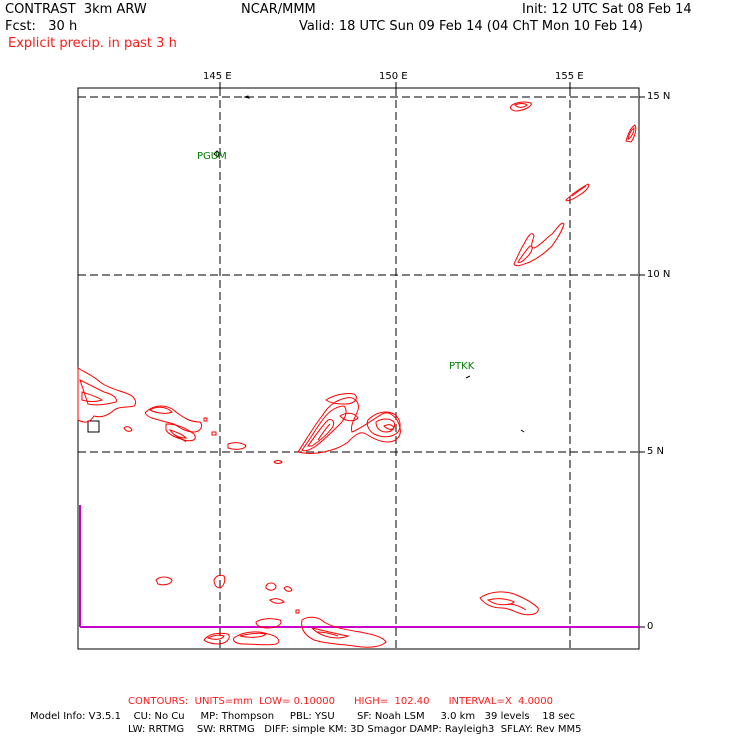 Image resolution: width=740 pixels, height=740 pixels. I want to click on forecast-hour: Fcst: 30 h, so click(41, 26).